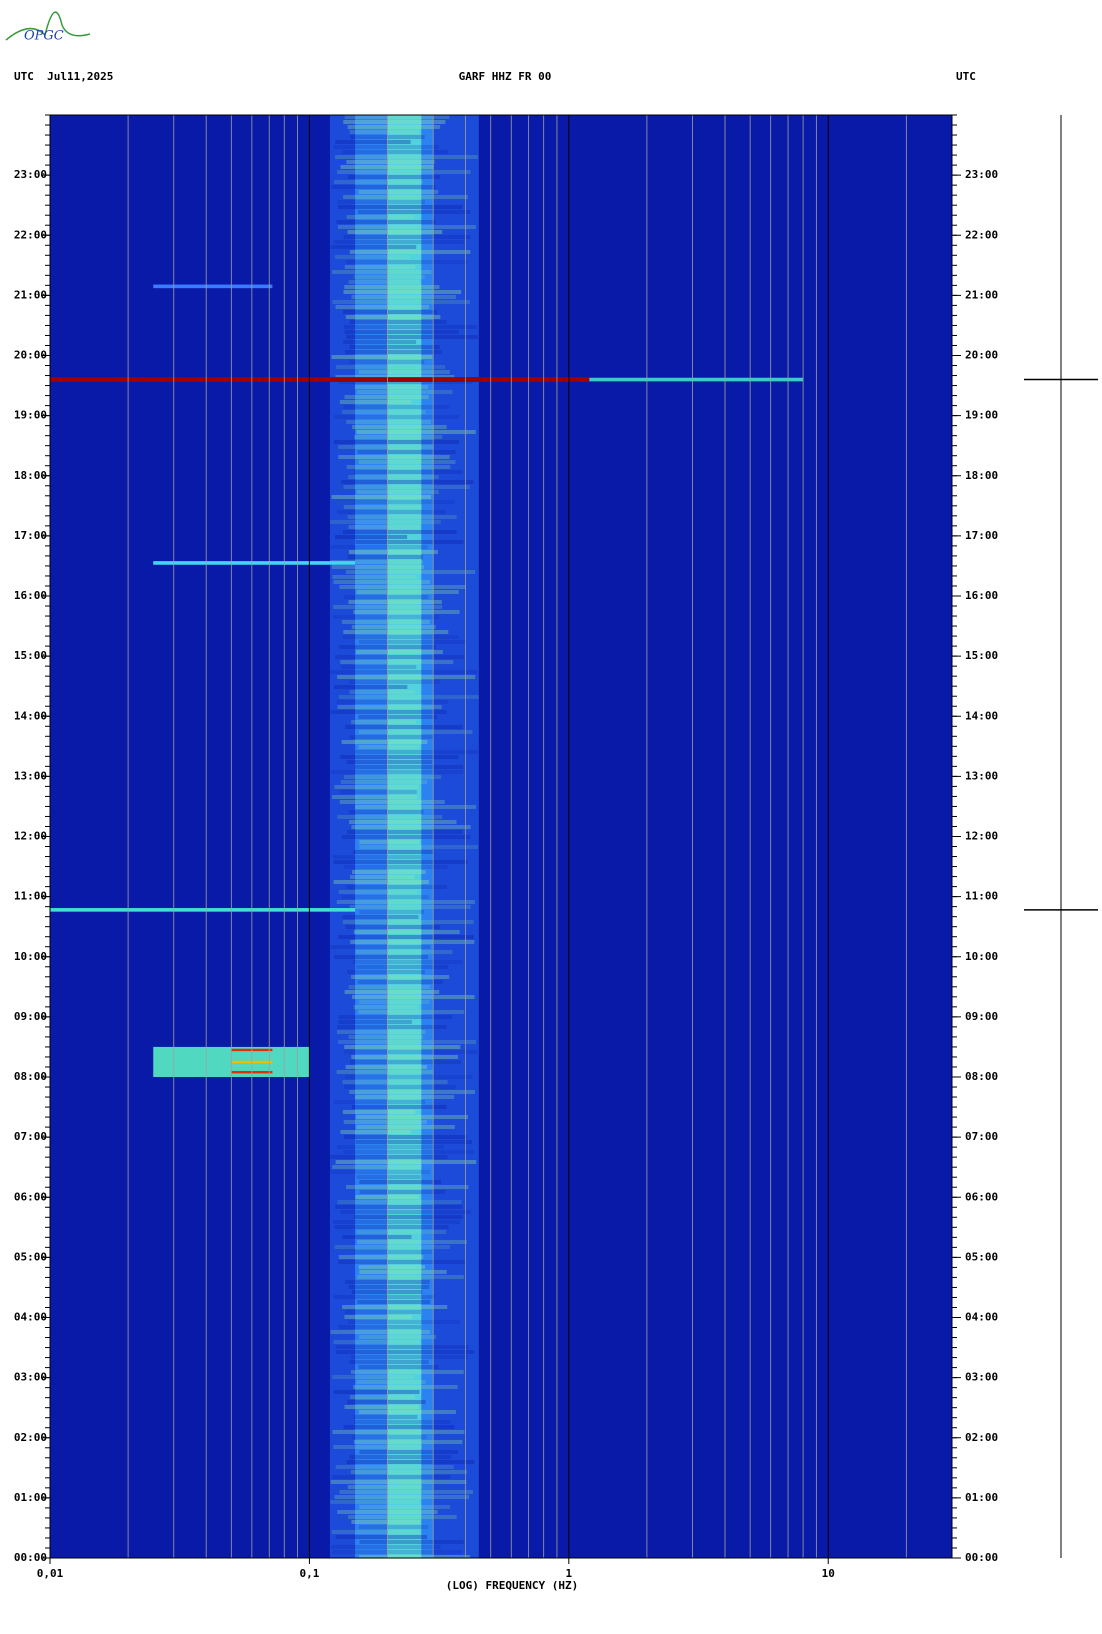  I want to click on y-tick-label-right: 05:00, so click(981, 1256).